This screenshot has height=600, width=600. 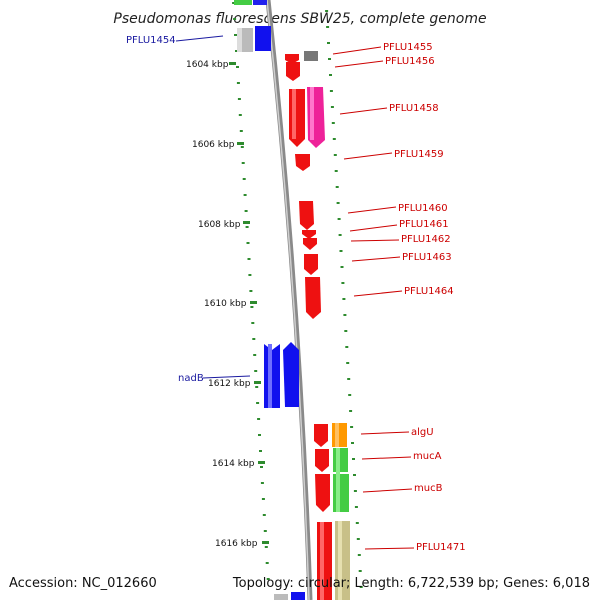 What do you see at coordinates (419, 154) in the screenshot?
I see `label-PFLU1459: PFLU1459` at bounding box center [419, 154].